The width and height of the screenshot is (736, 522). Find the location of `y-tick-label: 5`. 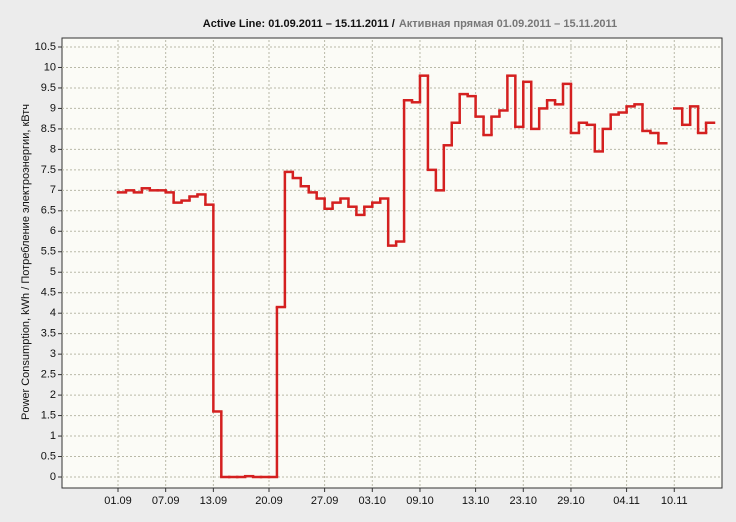

y-tick-label: 5 is located at coordinates (53, 272).